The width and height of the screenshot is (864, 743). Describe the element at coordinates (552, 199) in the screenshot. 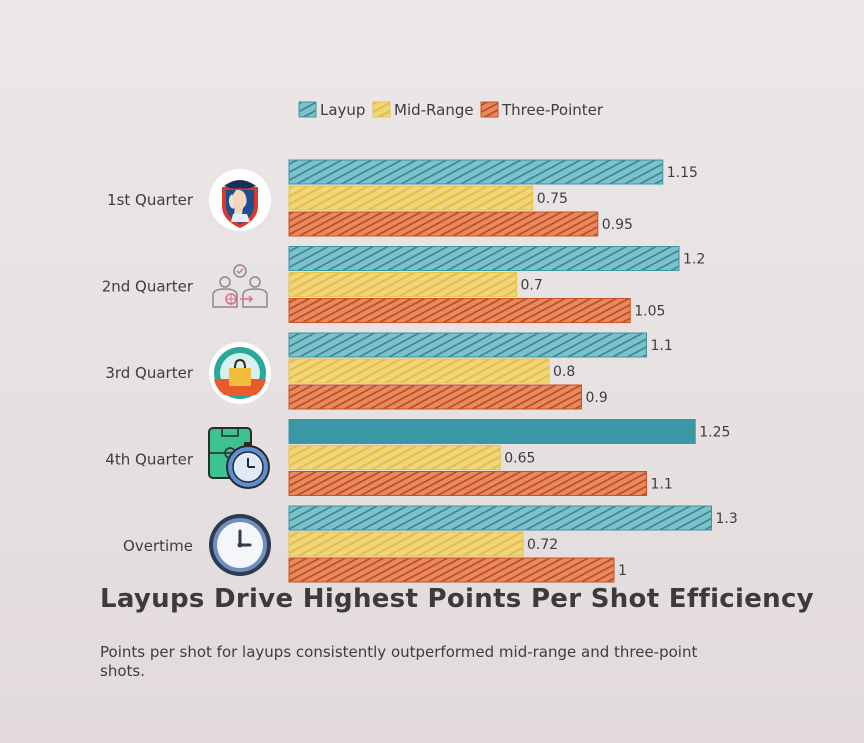

I see `data-label: 0.75` at that location.